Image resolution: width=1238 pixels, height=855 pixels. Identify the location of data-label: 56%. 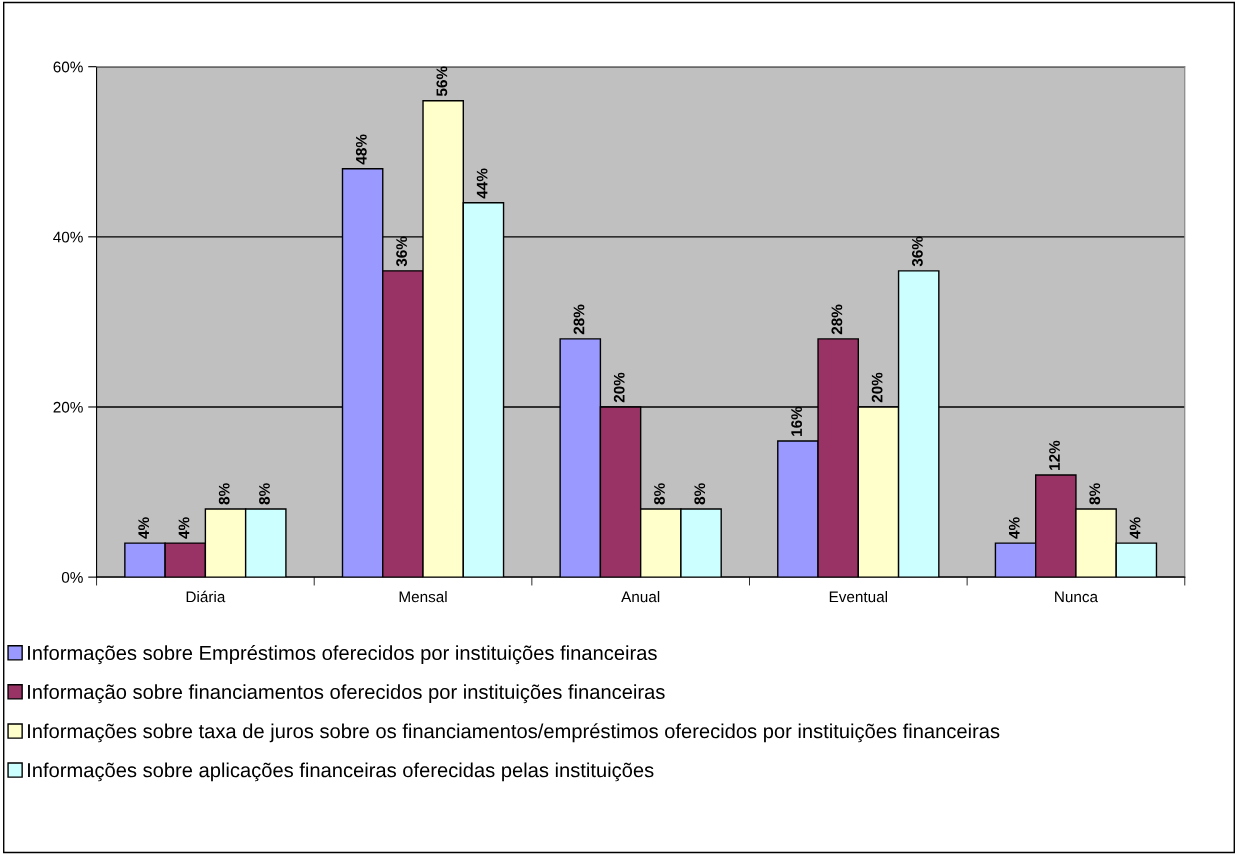
(442, 81).